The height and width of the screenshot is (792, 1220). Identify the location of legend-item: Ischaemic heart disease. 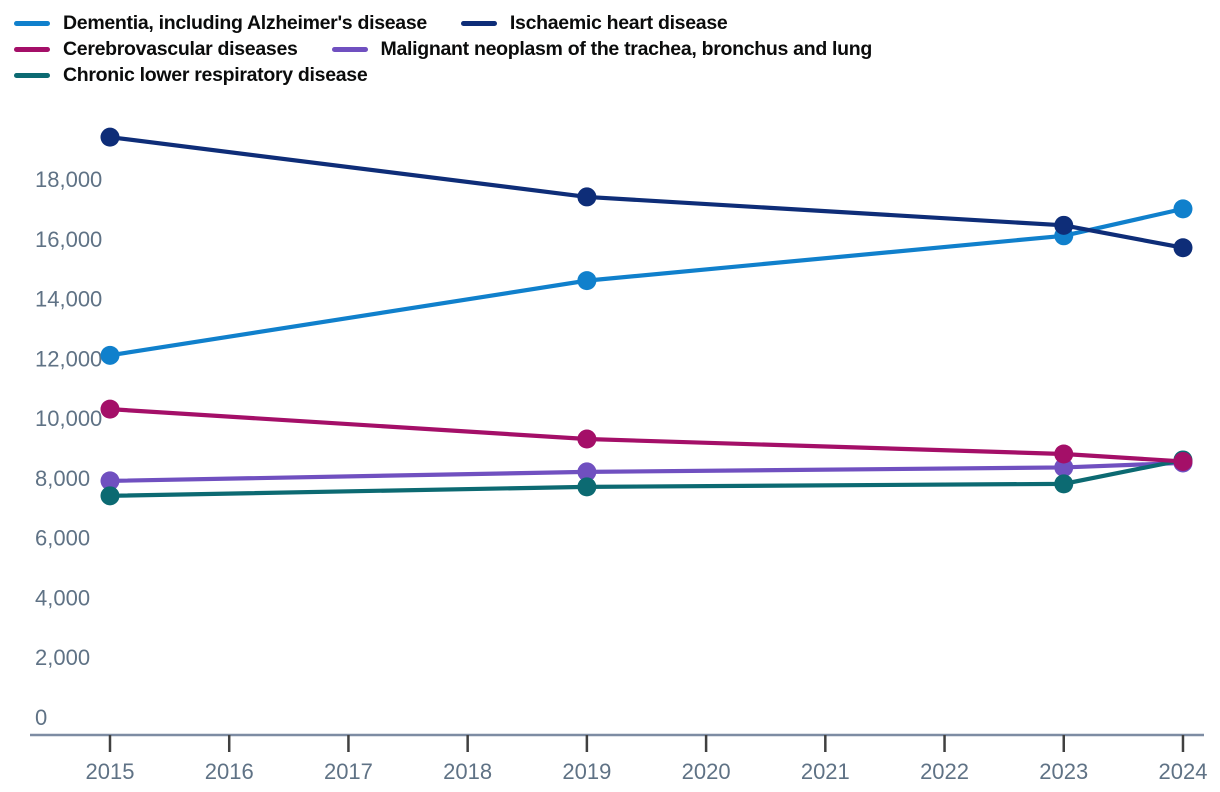
(594, 23).